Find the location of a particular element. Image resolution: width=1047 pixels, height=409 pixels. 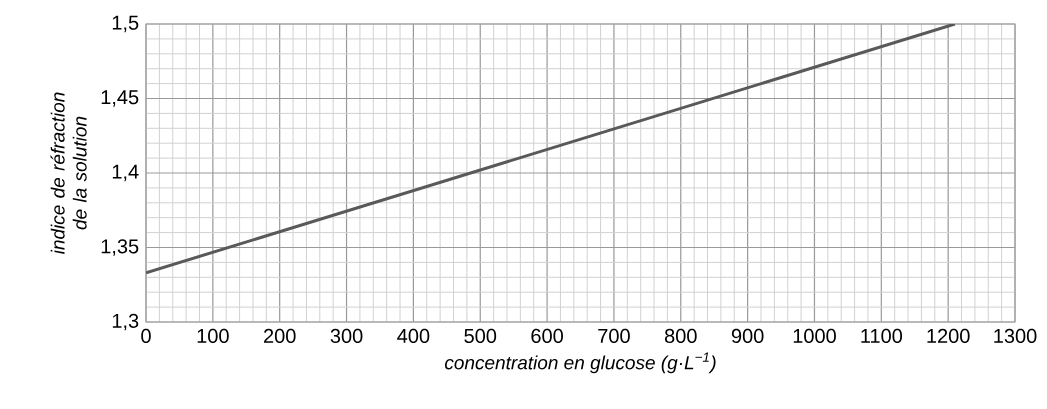

x-tick-label: 1000 is located at coordinates (814, 336).